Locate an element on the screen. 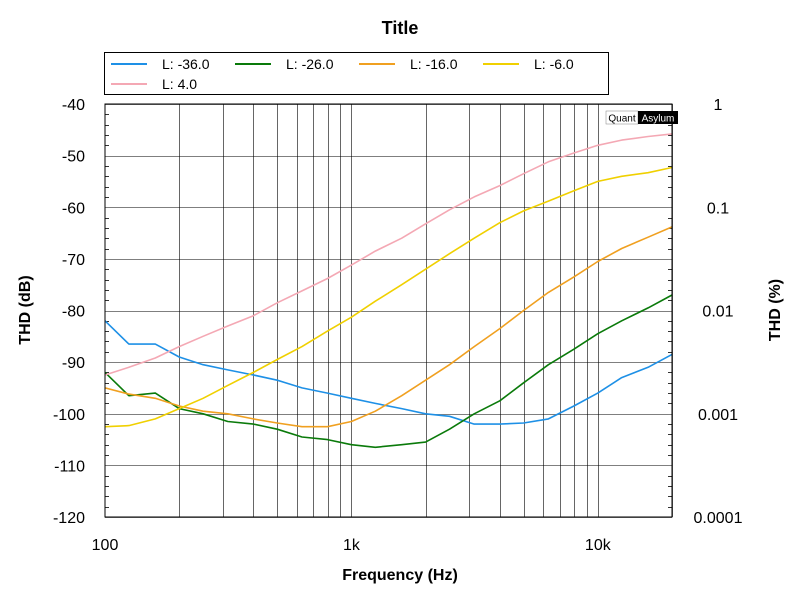 This screenshot has width=800, height=600. x-tick-labels: 100 1k 10k is located at coordinates (352, 545).